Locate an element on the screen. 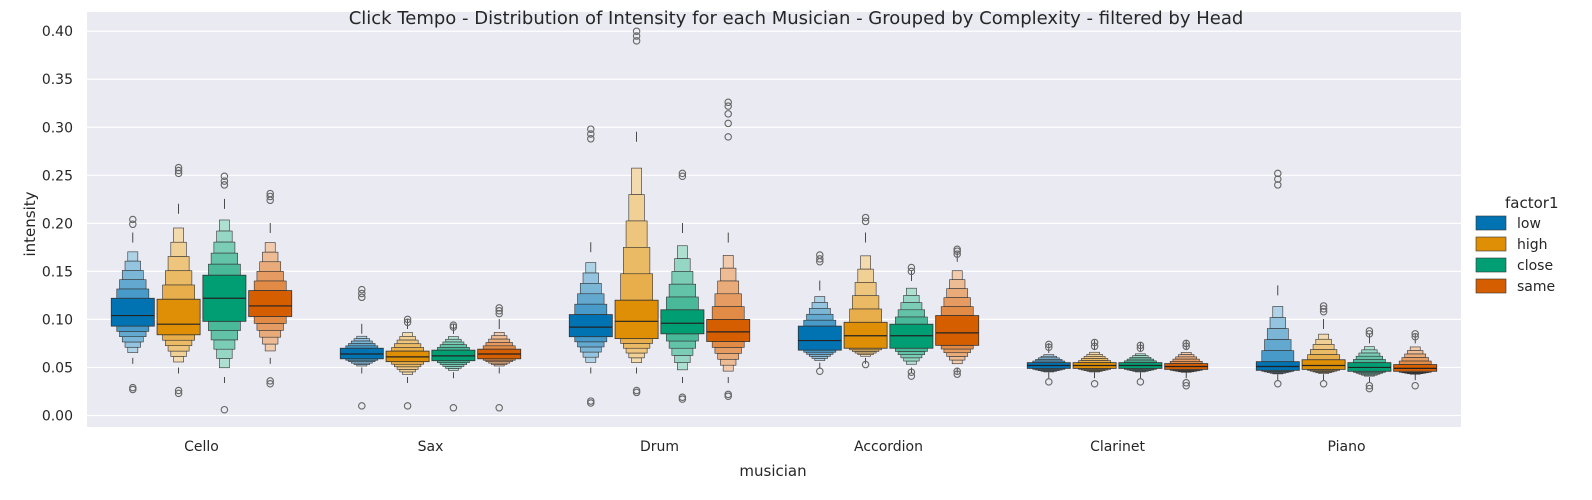  y-axis-ticks: 0.00 0.05 0.10 0.15 0.20 0.25 0.30 0.35 0.40 is located at coordinates (57, 224).